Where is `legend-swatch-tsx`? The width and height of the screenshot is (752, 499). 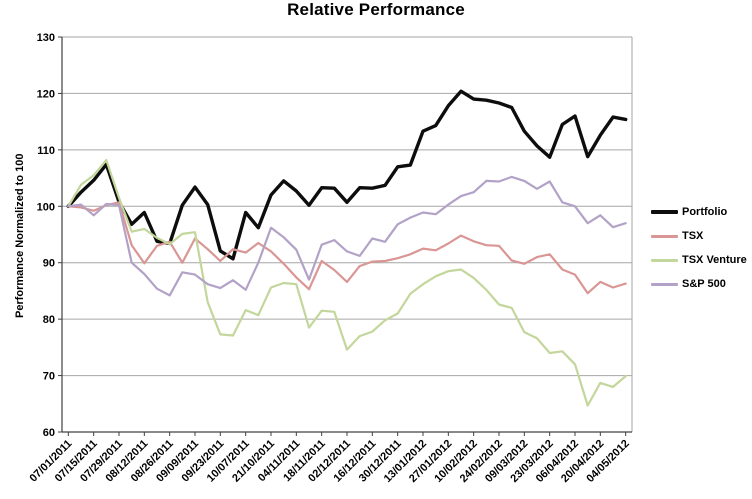 legend-swatch-tsx is located at coordinates (664, 236).